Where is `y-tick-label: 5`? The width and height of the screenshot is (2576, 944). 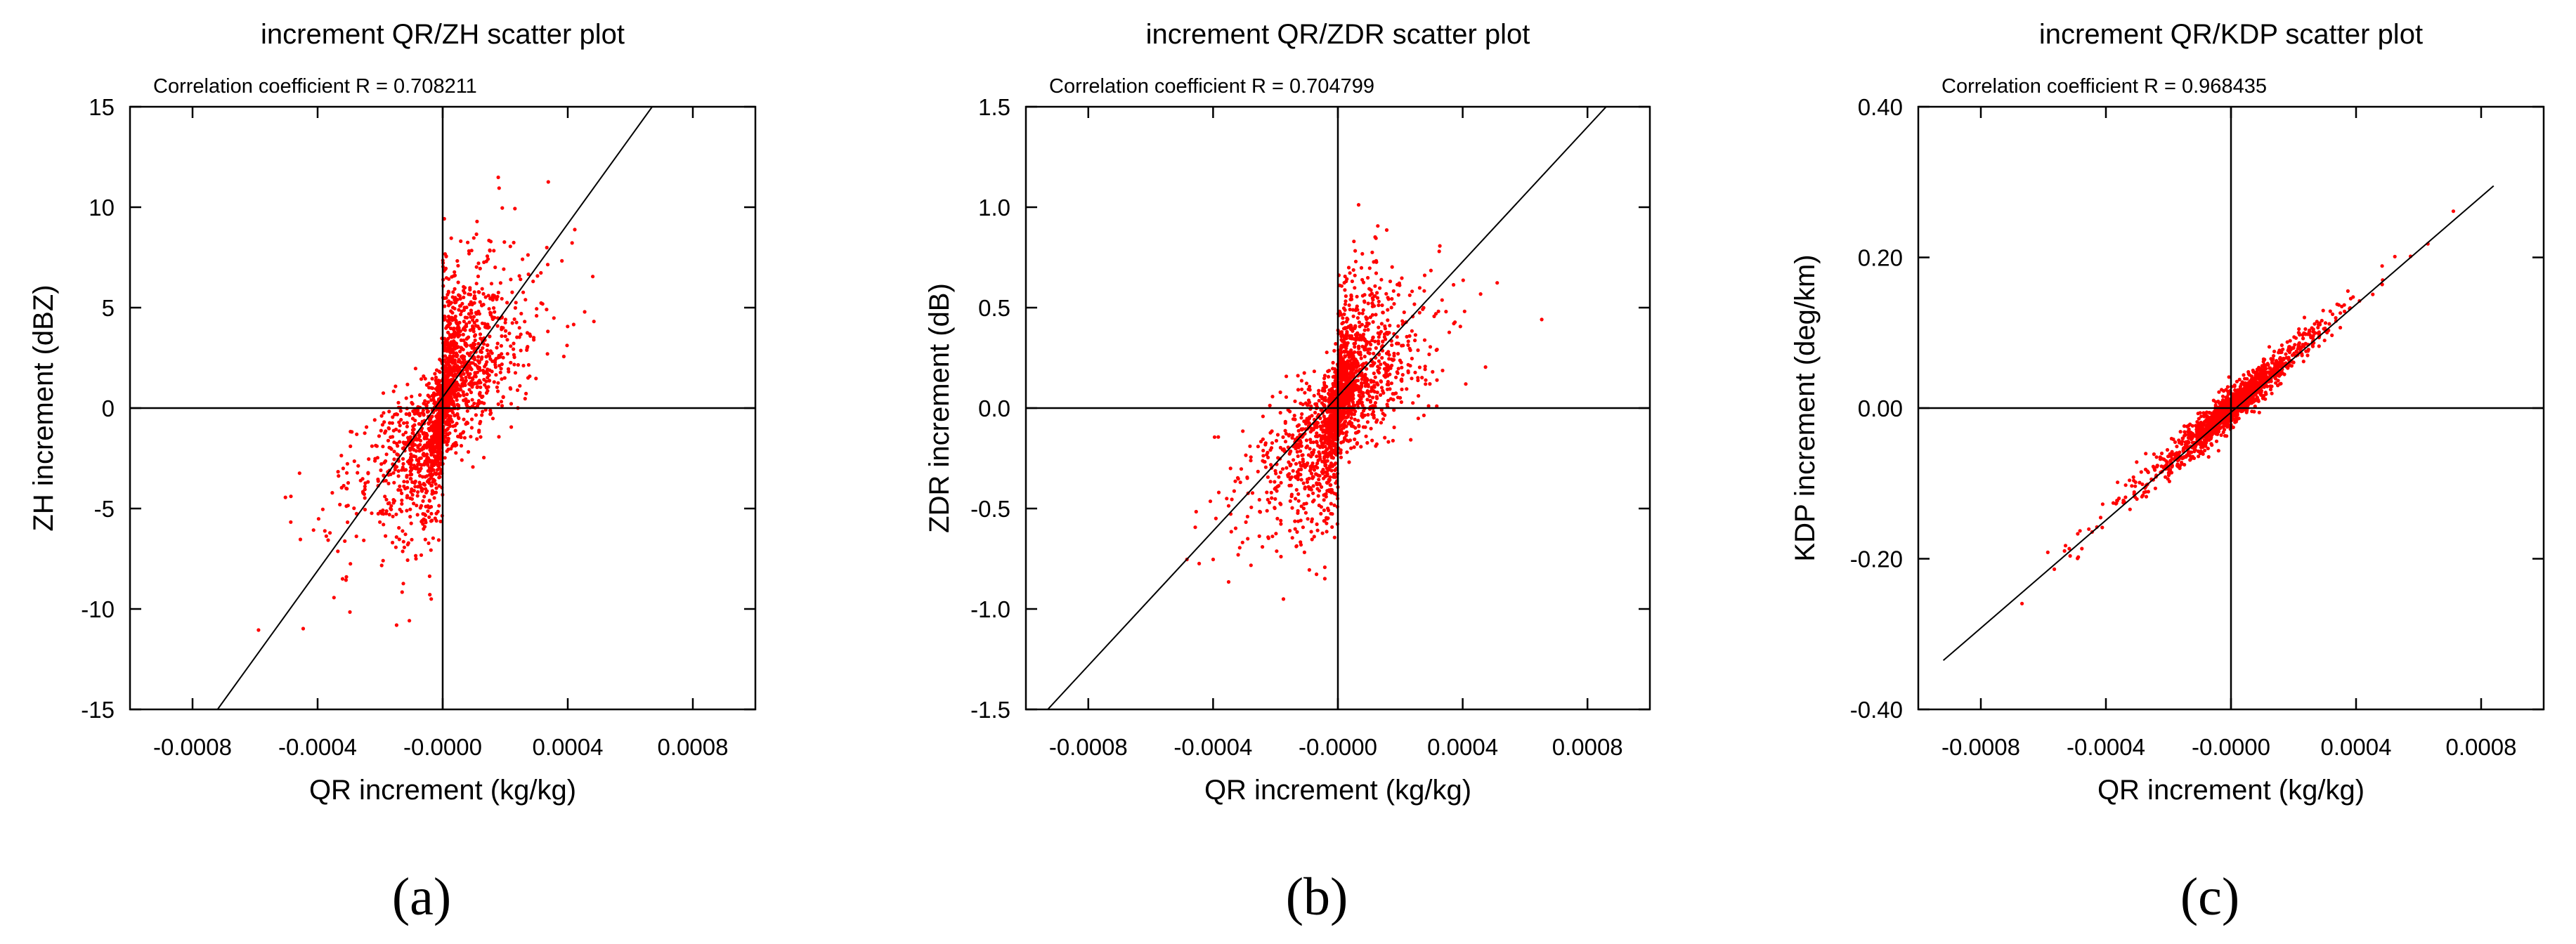 y-tick-label: 5 is located at coordinates (108, 308).